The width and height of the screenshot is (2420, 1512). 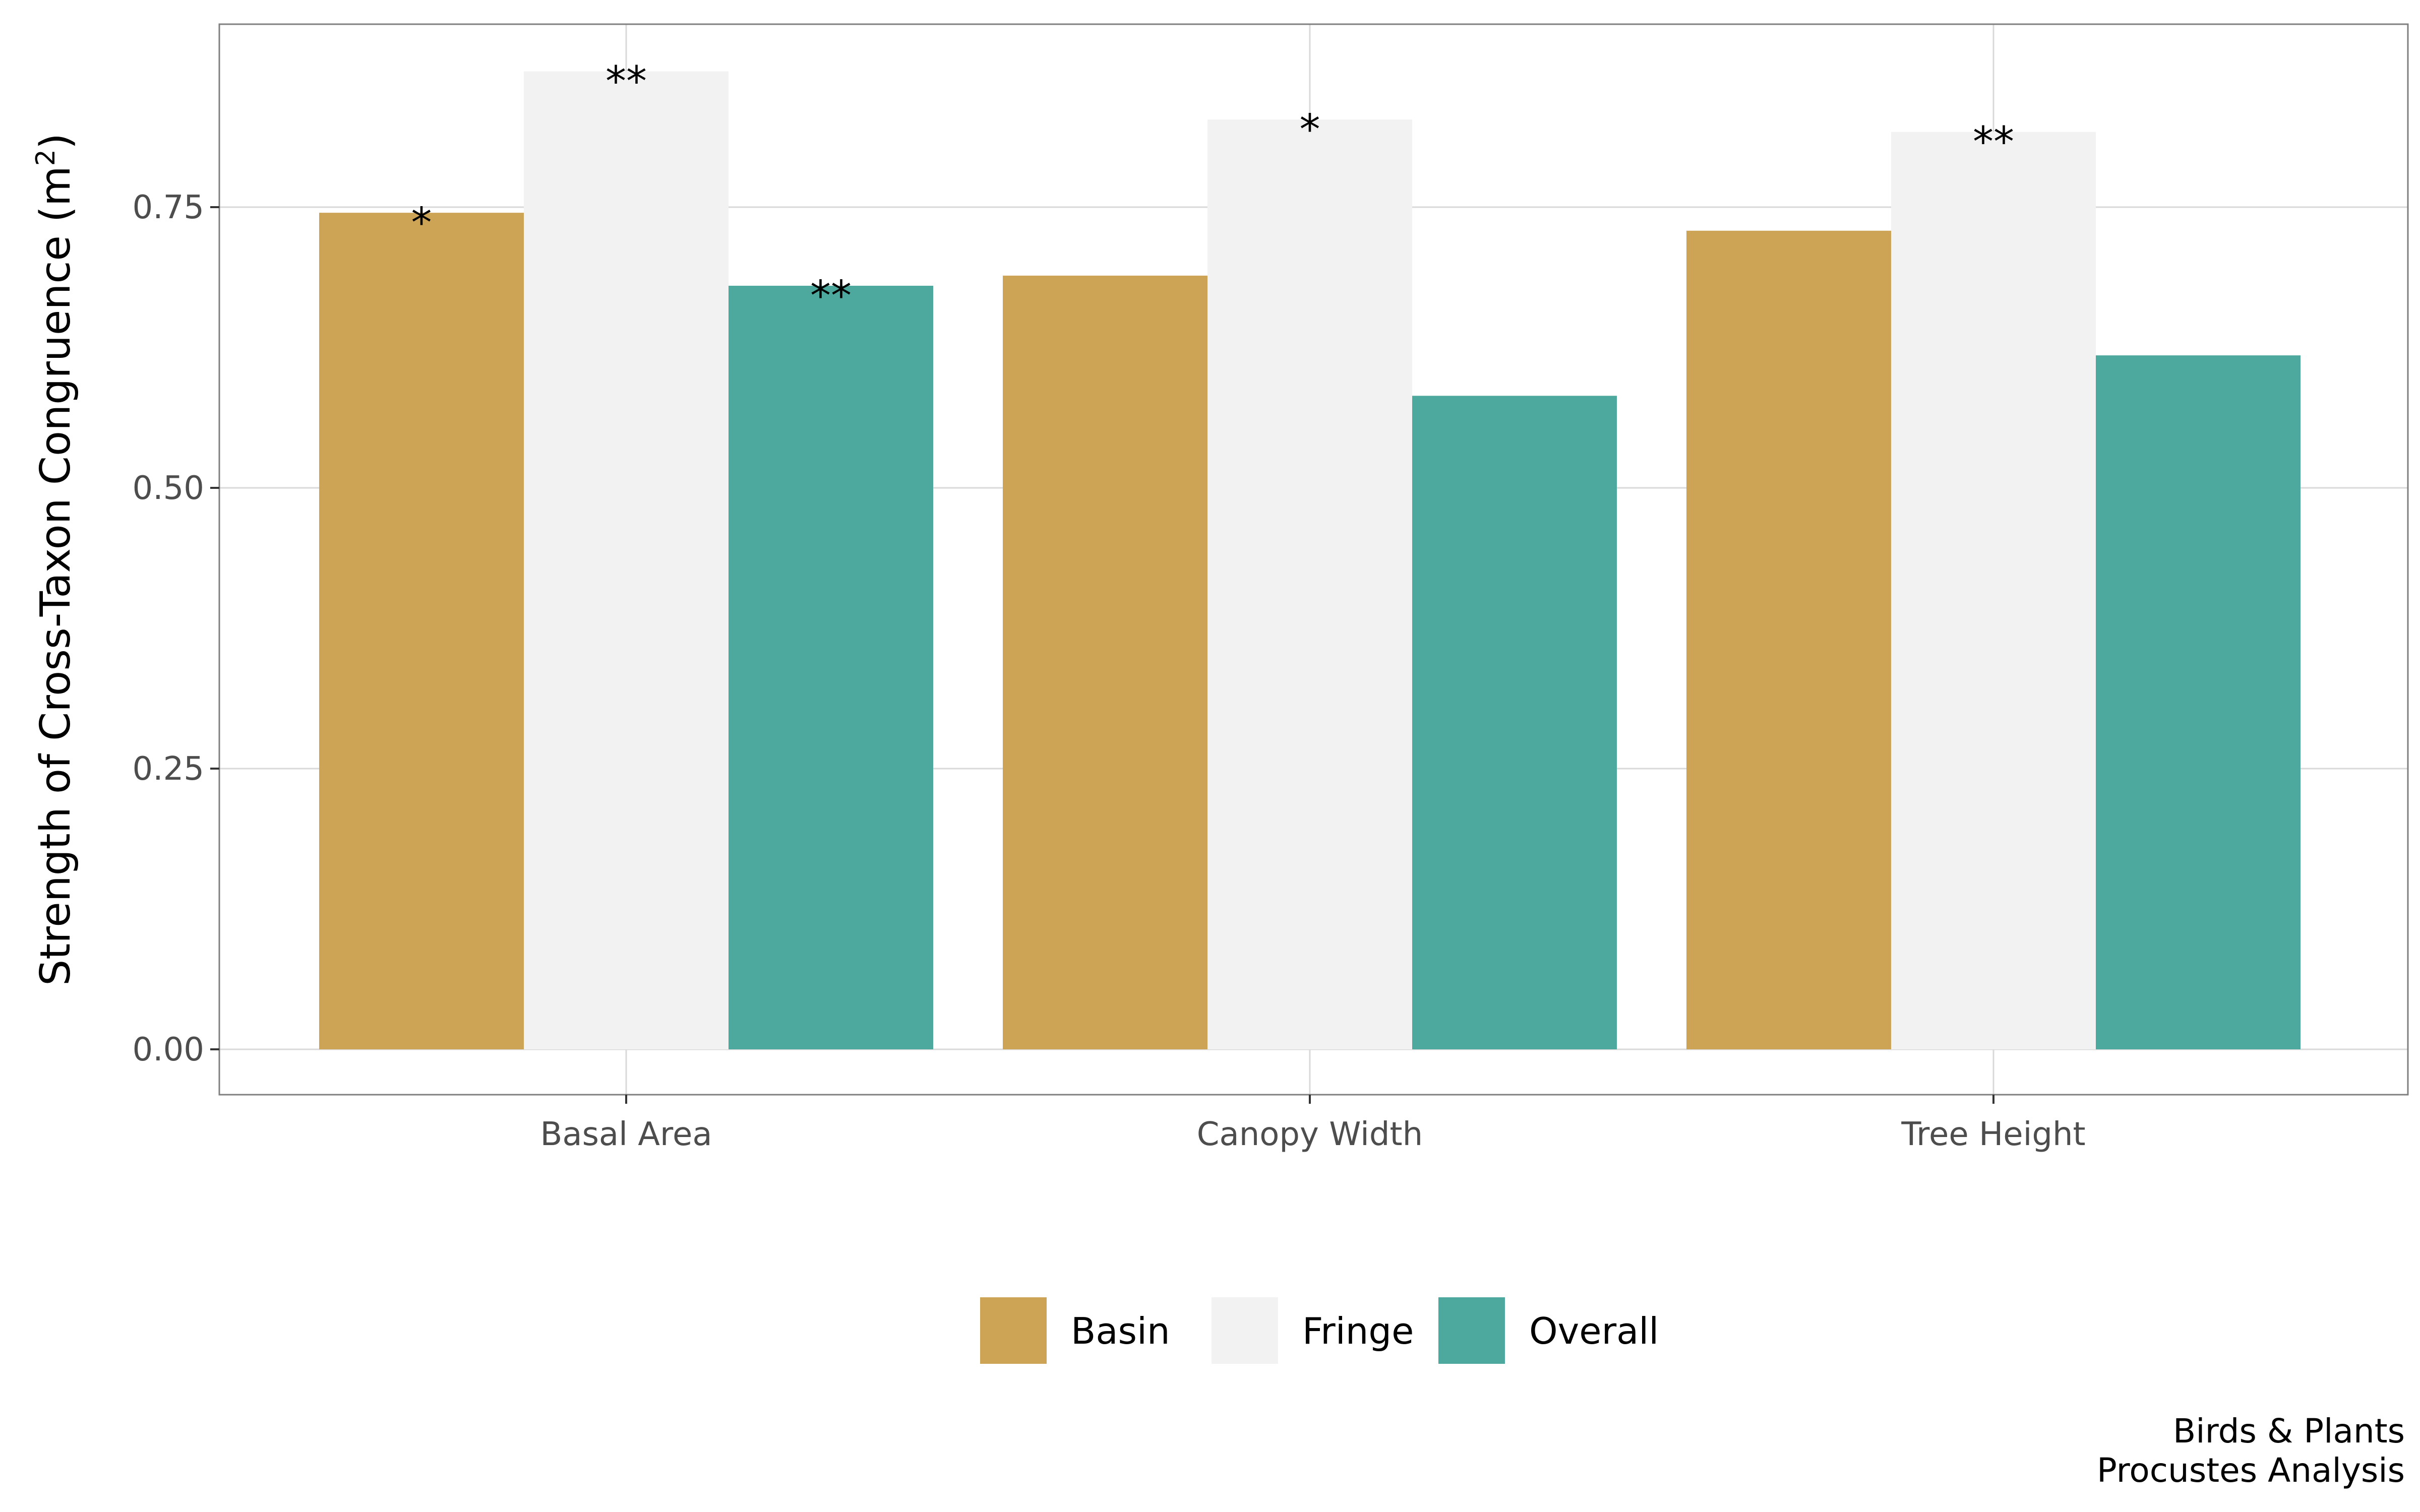 I want to click on x-tick-label: Tree Height, so click(x=1993, y=1134).